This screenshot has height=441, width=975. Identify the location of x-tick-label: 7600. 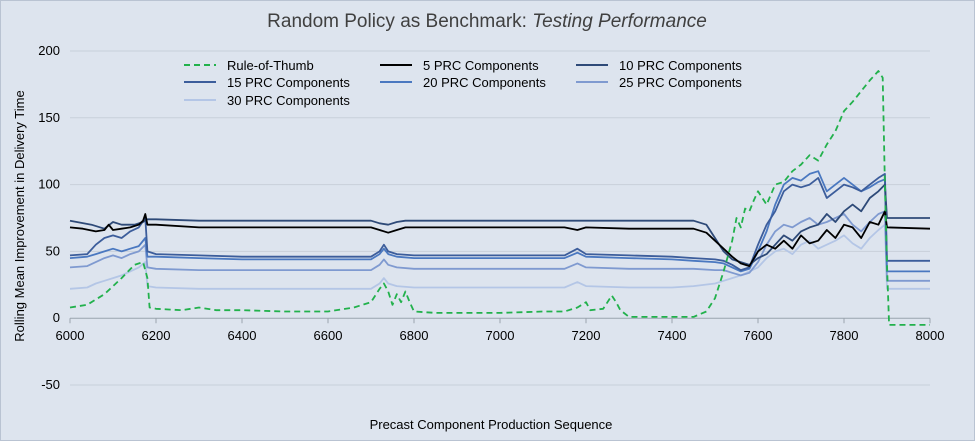
(758, 335).